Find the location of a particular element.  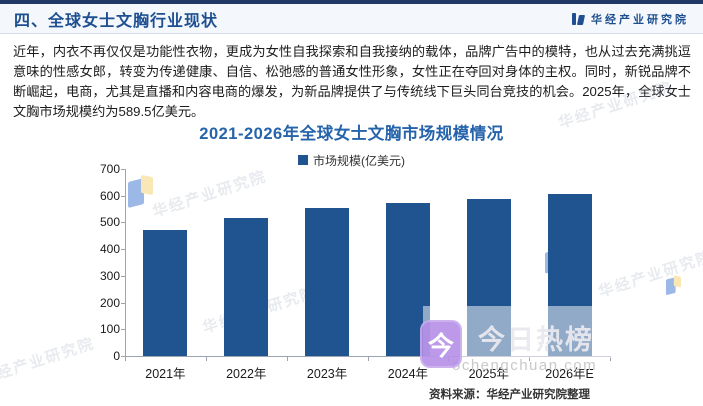

legend-label: 市场规模(亿美元) is located at coordinates (359, 160).